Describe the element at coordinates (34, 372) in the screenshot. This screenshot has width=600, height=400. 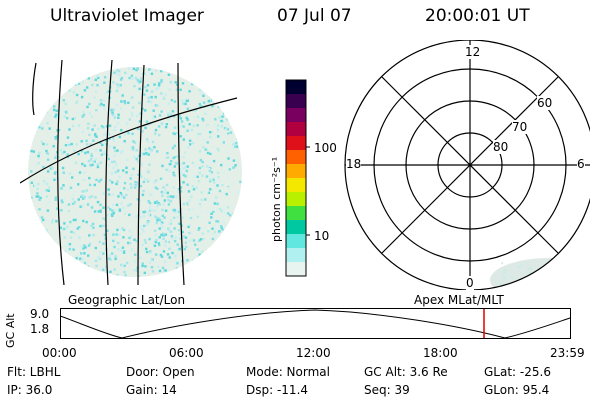
I see `info-filter: Flt: LBHL` at that location.